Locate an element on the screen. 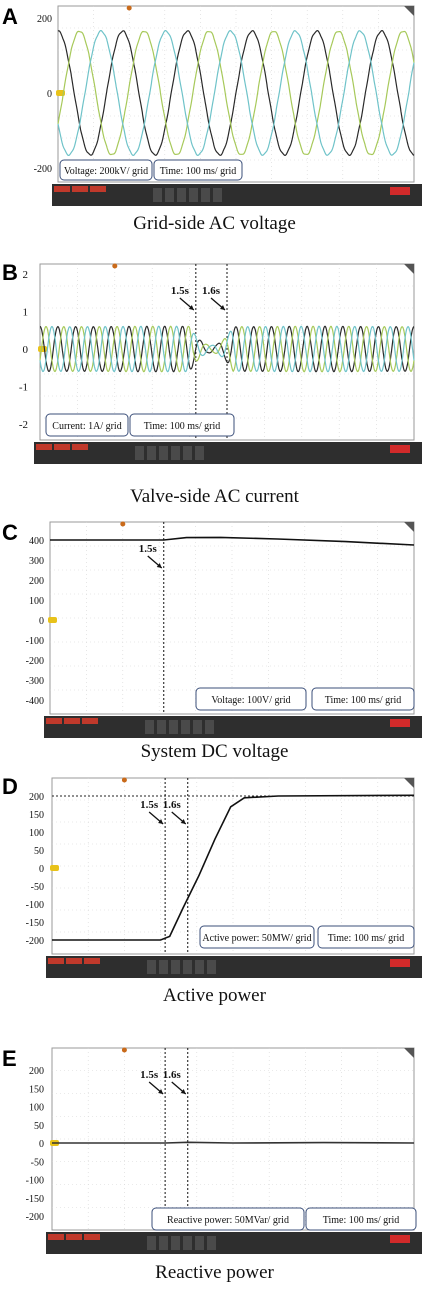 The image size is (429, 1297). annotation-text: Reactive power: 50MVar/ grid is located at coordinates (228, 1220).